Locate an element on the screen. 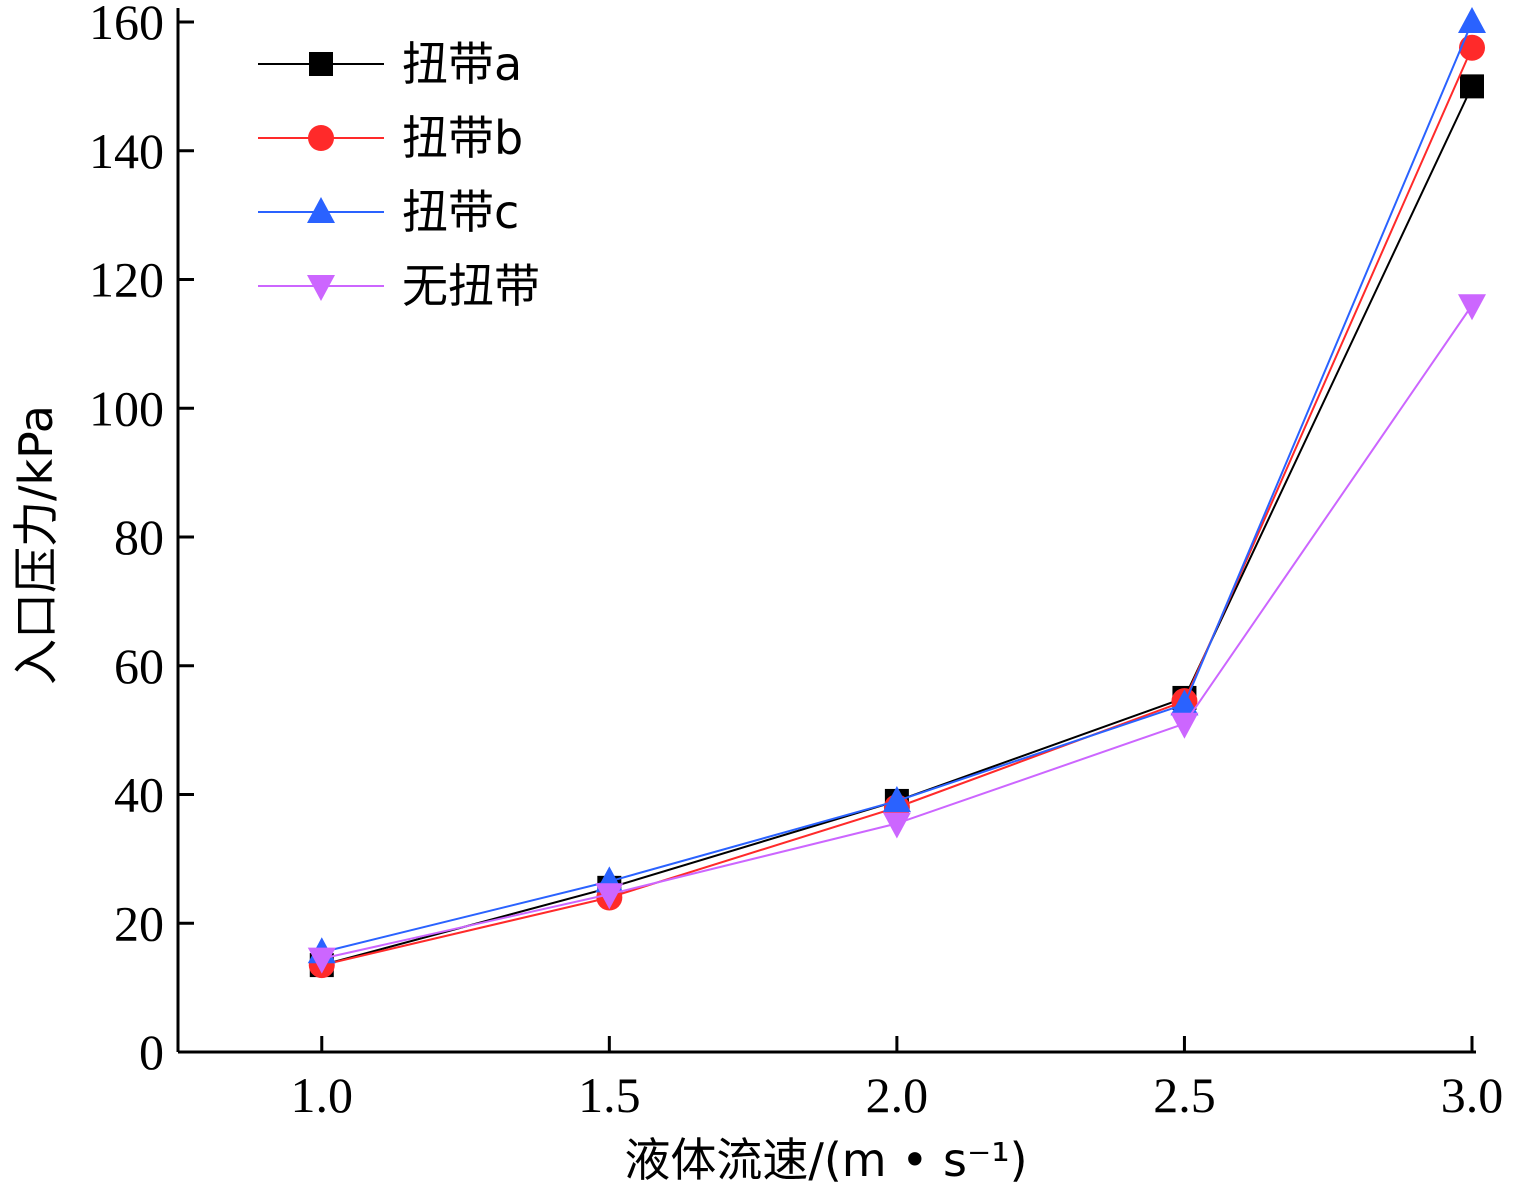 The height and width of the screenshot is (1192, 1514). y-tick-label: 20 is located at coordinates (139, 923).